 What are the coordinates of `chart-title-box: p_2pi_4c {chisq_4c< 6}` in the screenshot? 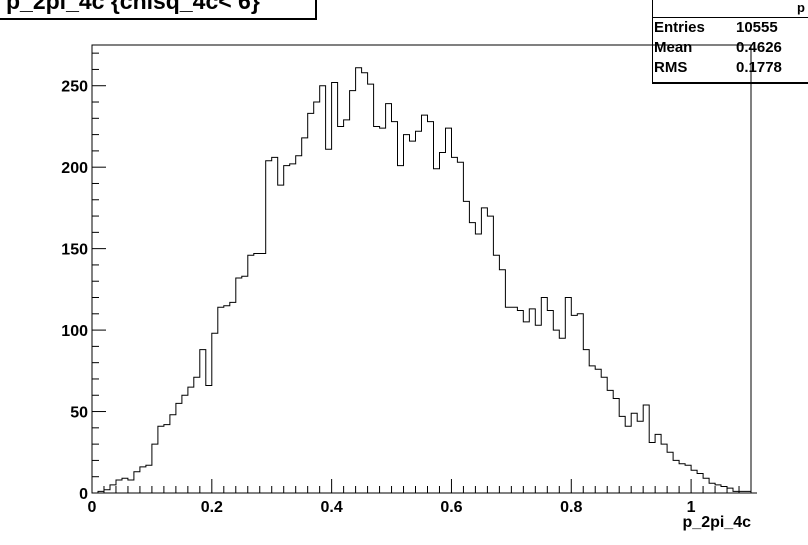 It's located at (158, 10).